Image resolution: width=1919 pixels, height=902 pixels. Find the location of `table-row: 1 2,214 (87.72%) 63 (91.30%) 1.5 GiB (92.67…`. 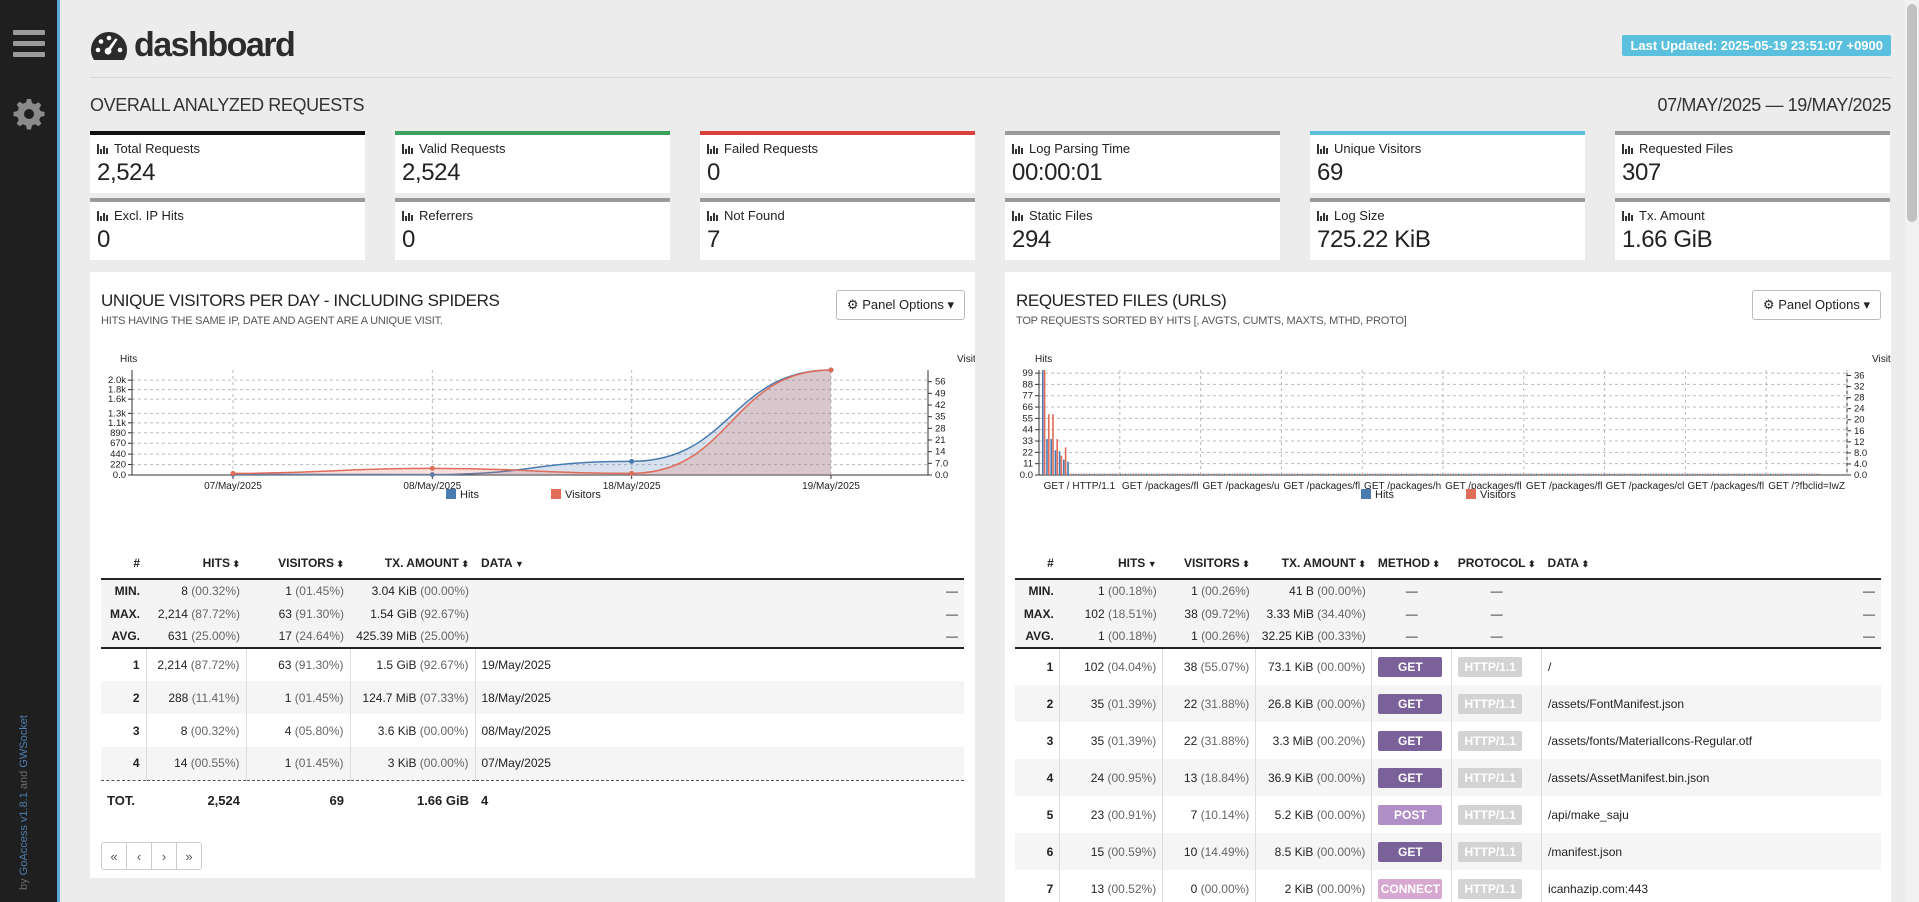

table-row: 1 2,214 (87.72%) 63 (91.30%) 1.5 GiB (92.67… is located at coordinates (532, 664).